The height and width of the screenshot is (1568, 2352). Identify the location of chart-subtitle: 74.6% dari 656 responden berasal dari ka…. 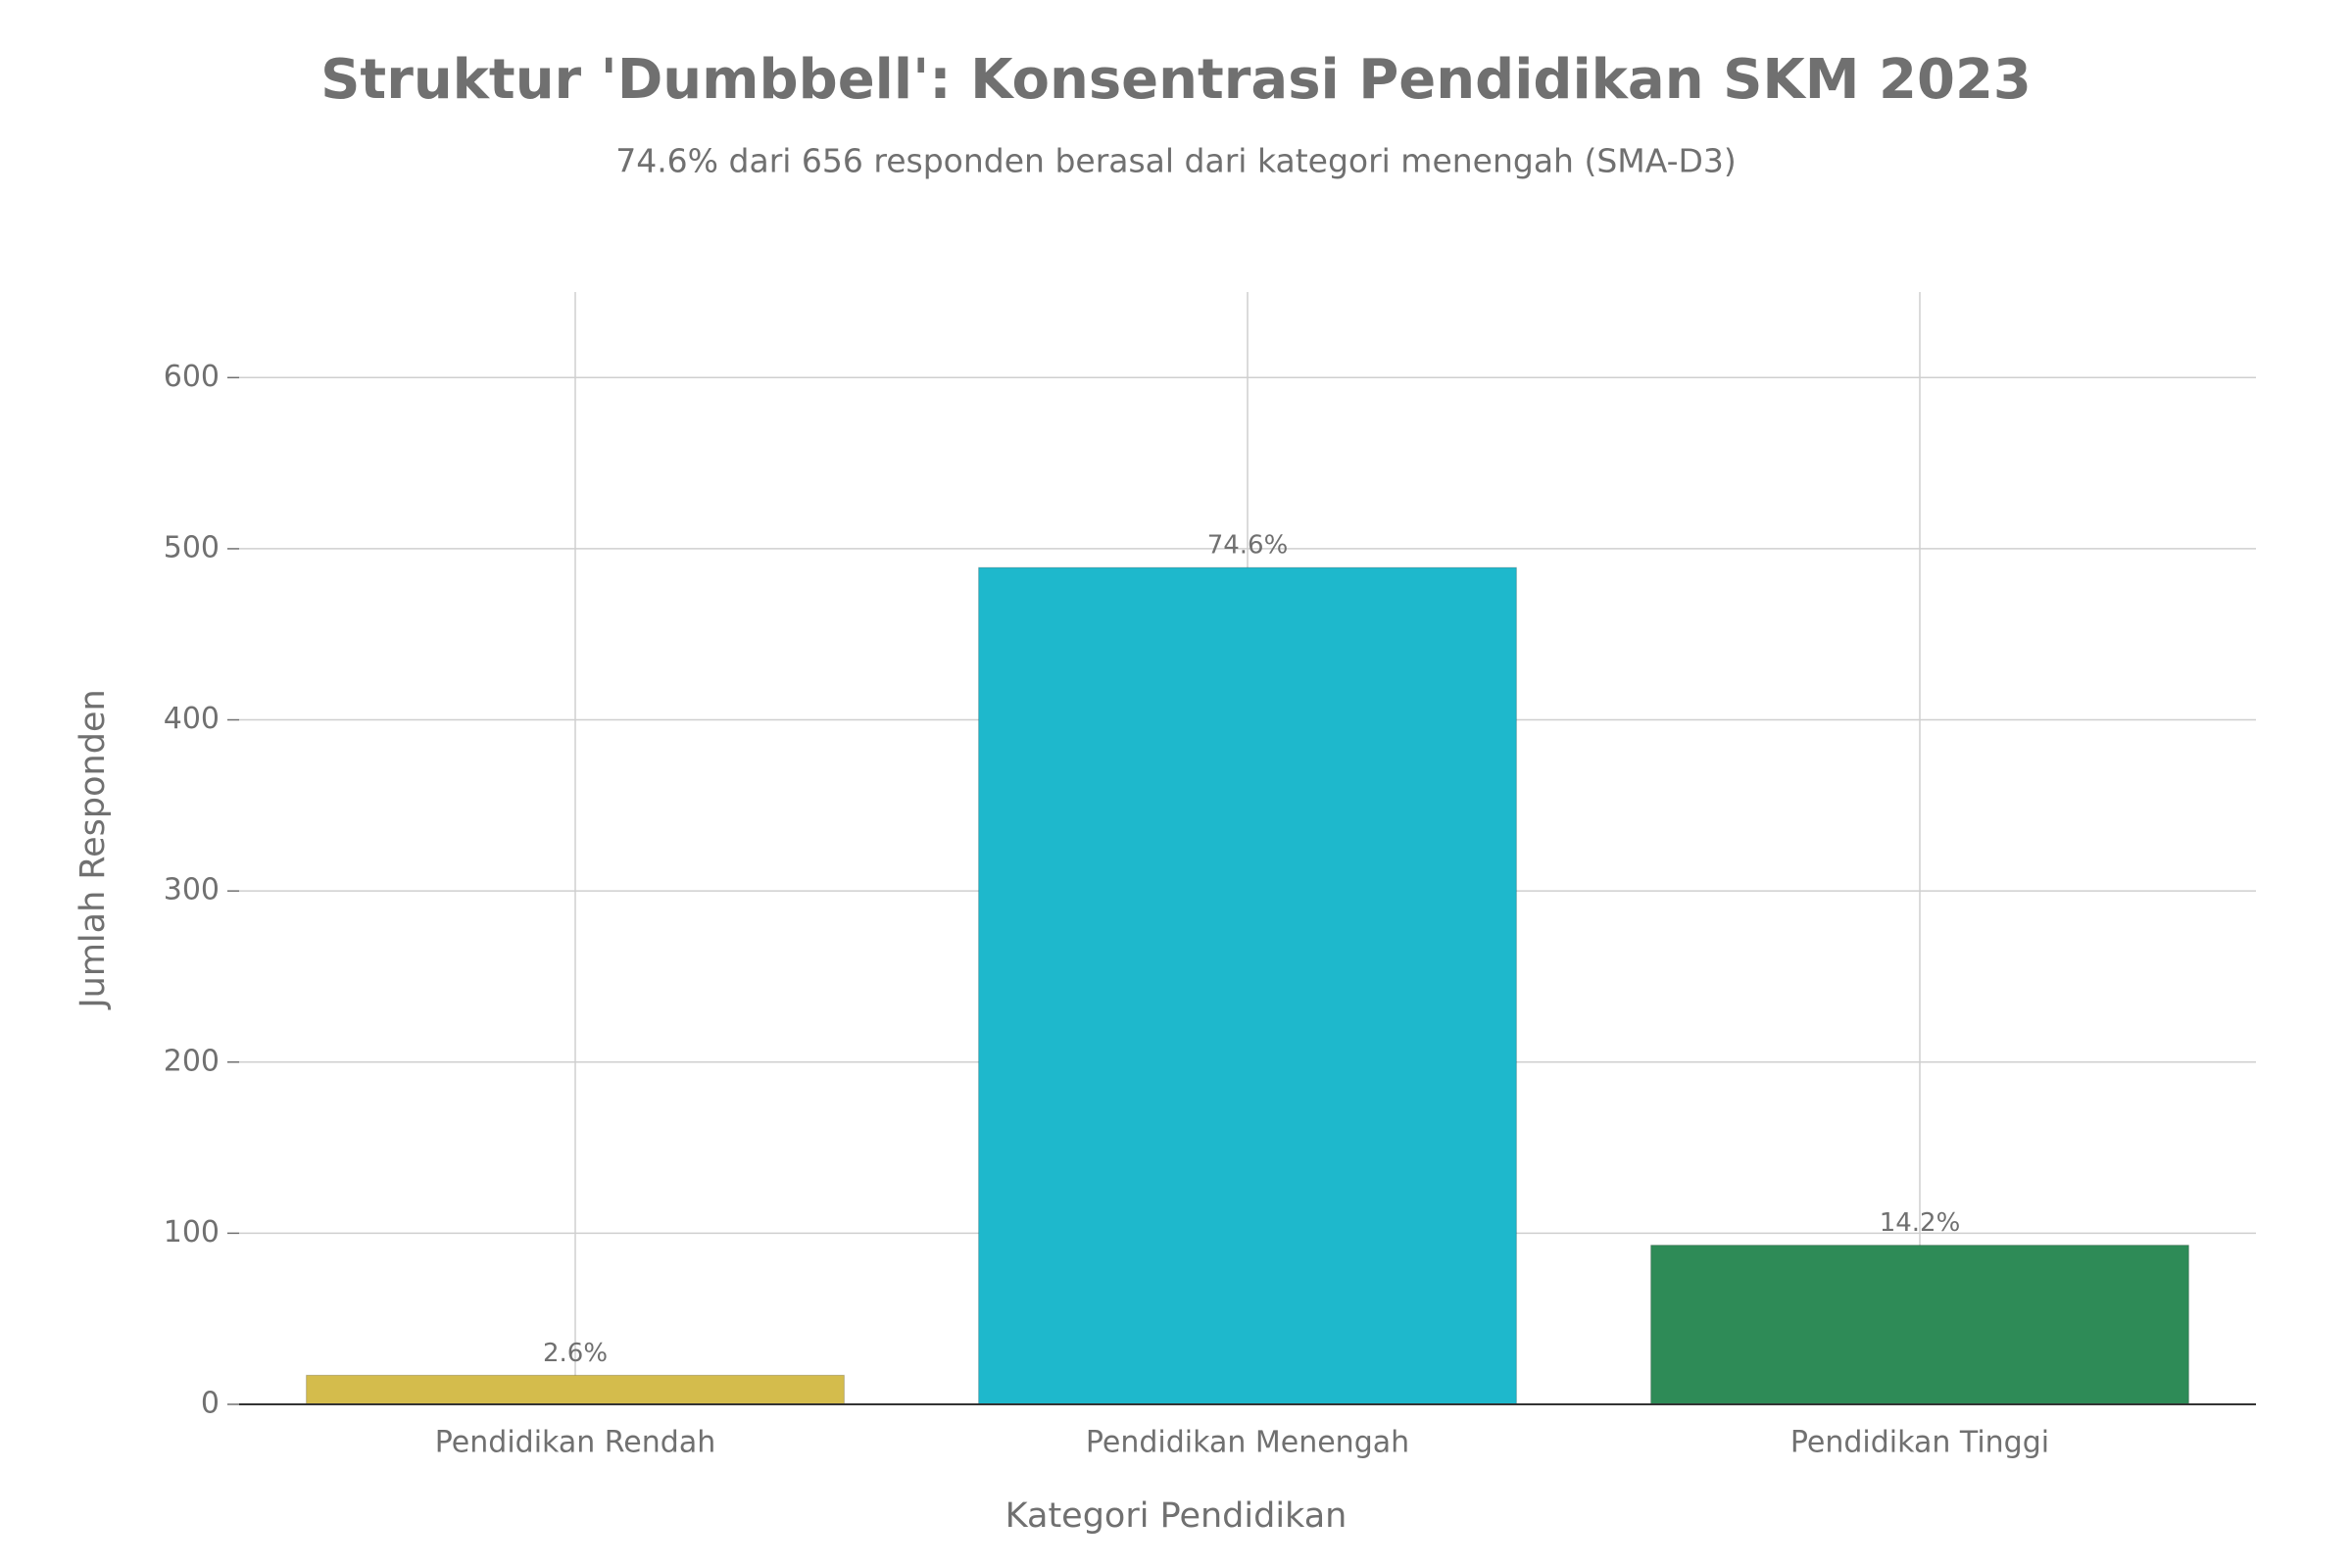
(1176, 161).